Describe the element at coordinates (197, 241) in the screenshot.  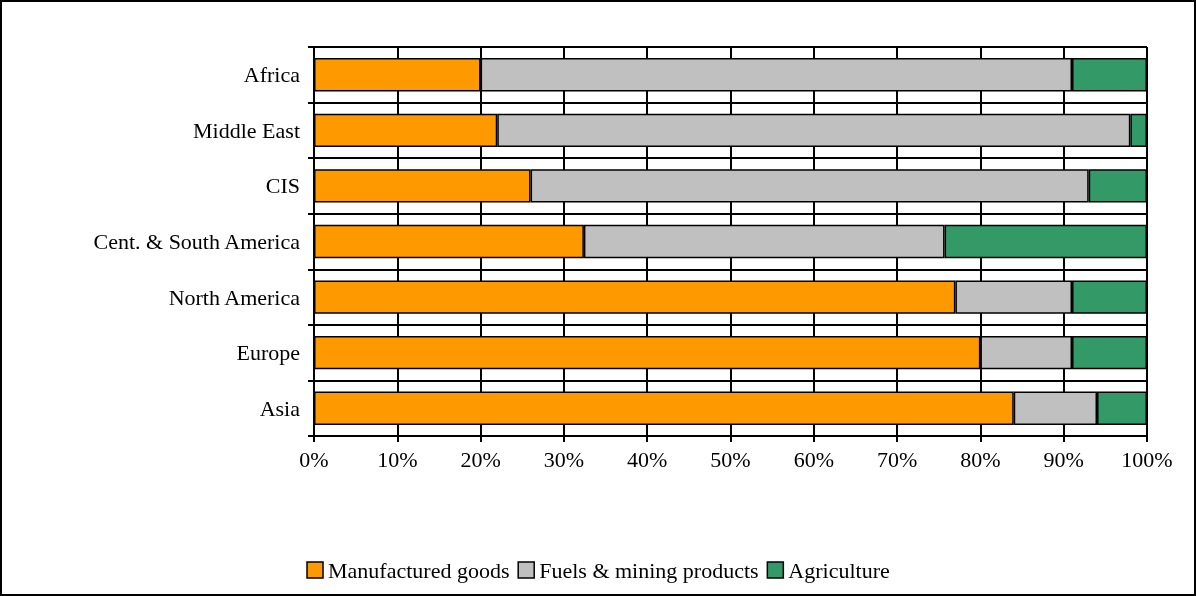
I see `y-tick-label: Cent. & South America` at that location.